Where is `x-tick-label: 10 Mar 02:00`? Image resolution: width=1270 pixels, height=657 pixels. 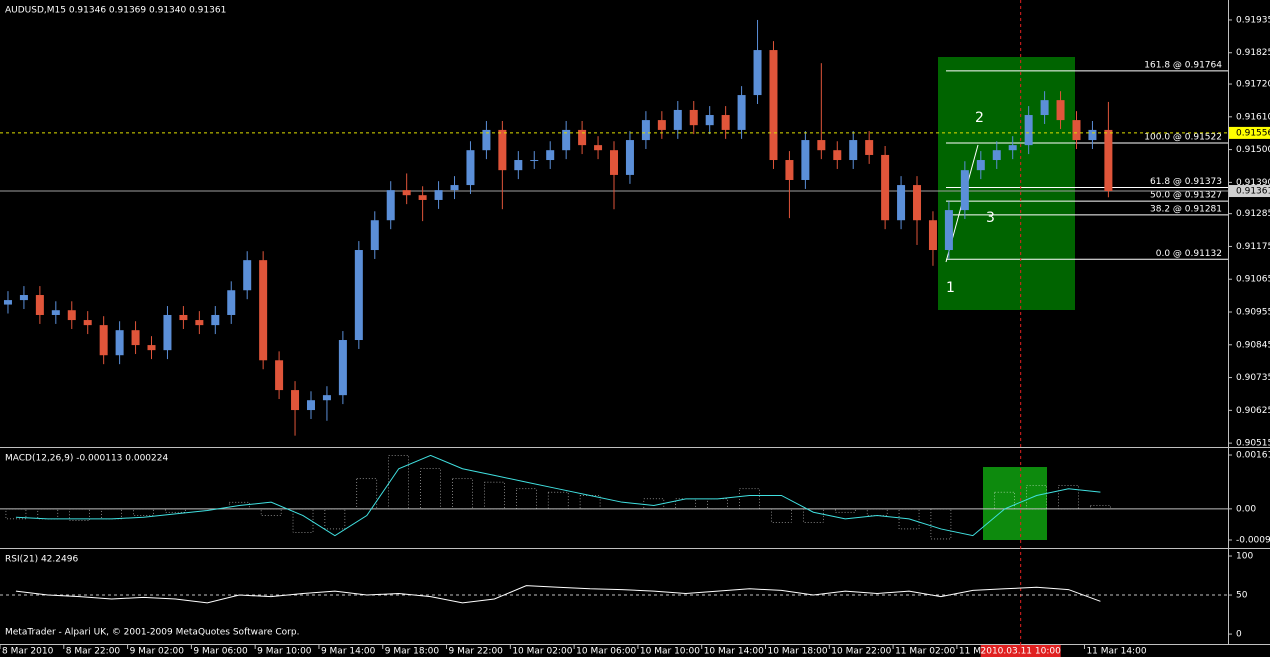 x-tick-label: 10 Mar 02:00 is located at coordinates (542, 652).